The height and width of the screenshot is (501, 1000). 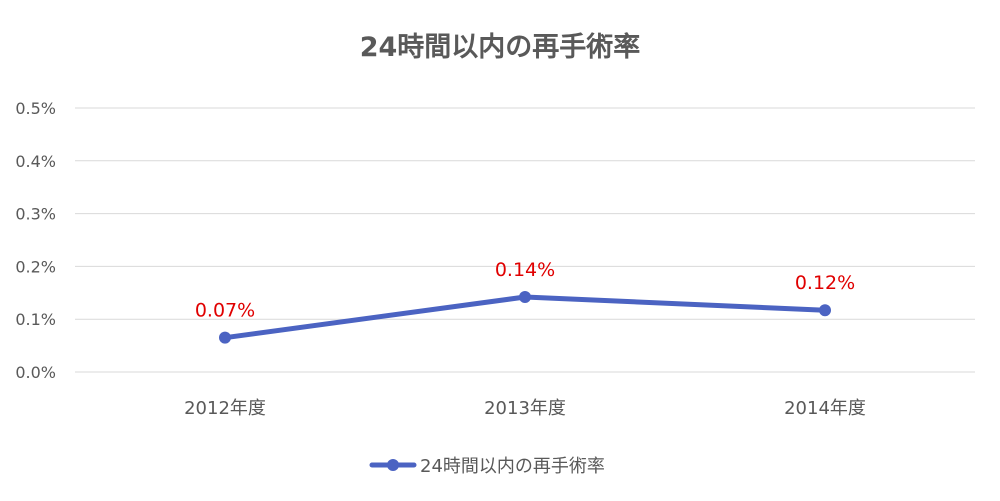 What do you see at coordinates (35, 266) in the screenshot?
I see `y-tick-label: 0.2%` at bounding box center [35, 266].